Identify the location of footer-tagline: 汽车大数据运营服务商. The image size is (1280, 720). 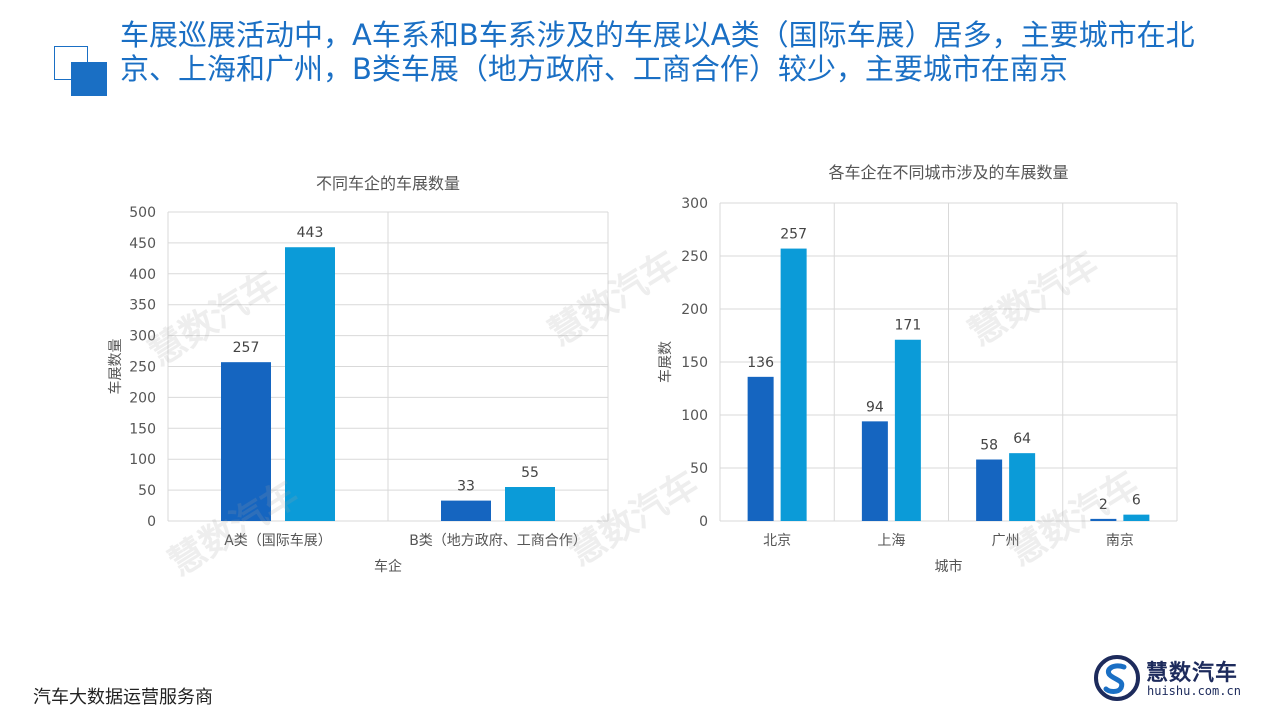
(123, 697).